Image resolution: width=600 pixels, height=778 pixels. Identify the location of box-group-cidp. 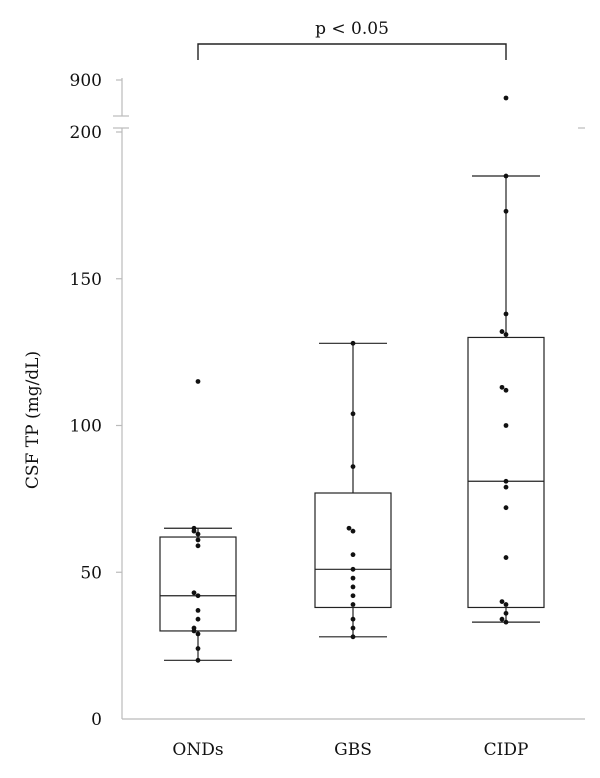
(506, 360).